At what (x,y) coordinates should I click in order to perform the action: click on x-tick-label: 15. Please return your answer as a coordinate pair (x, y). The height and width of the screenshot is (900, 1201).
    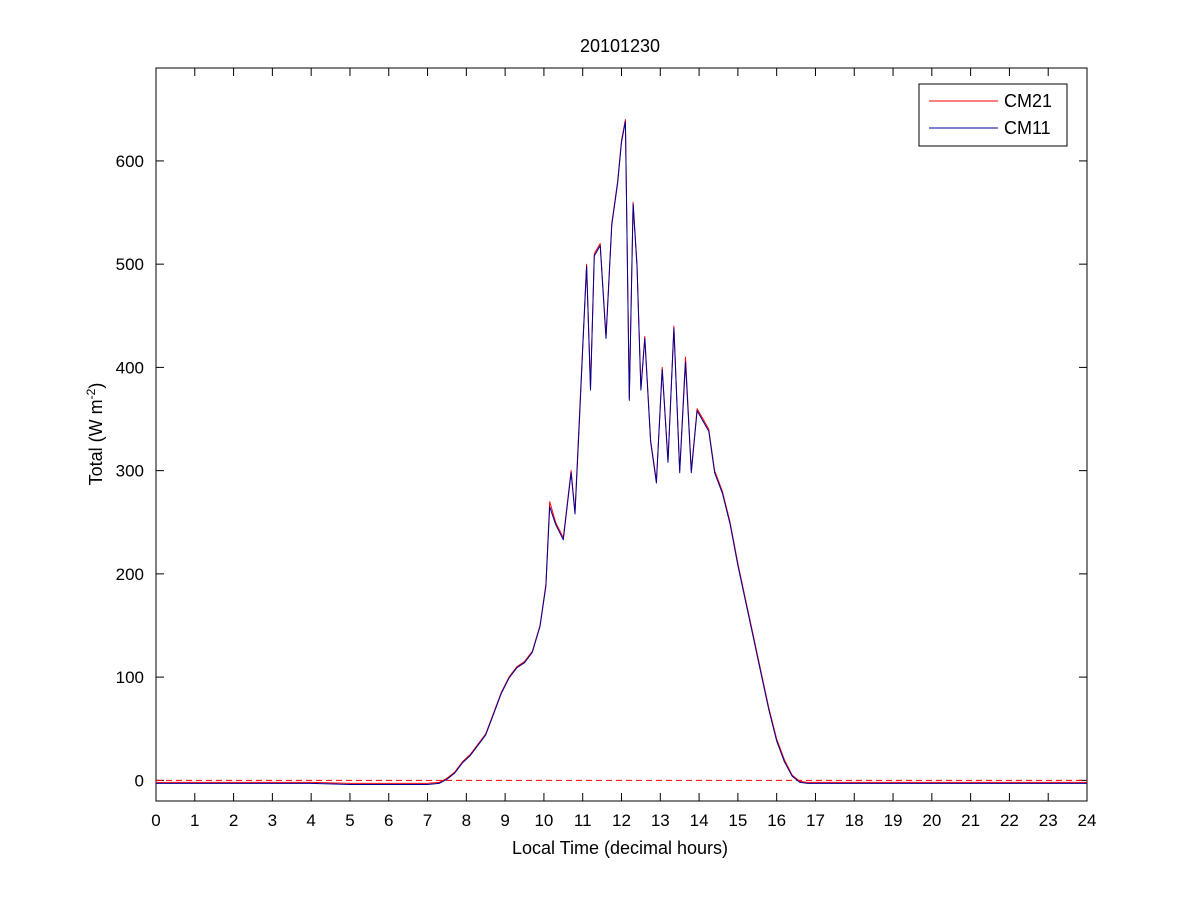
    Looking at the image, I should click on (737, 820).